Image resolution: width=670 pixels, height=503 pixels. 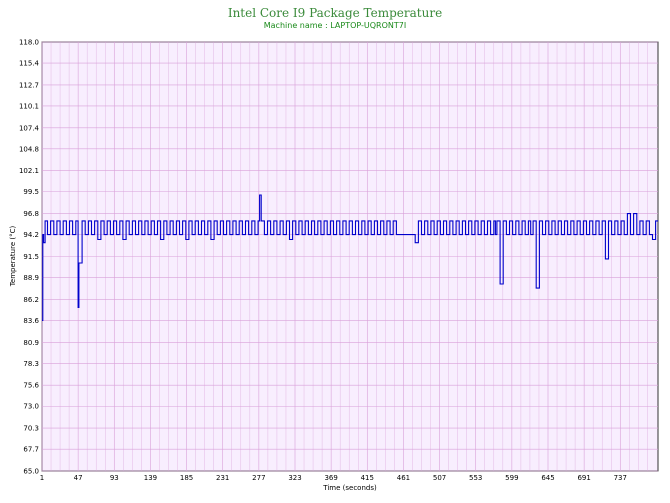 I want to click on x-axis-label: Time (seconds), so click(x=349, y=488).